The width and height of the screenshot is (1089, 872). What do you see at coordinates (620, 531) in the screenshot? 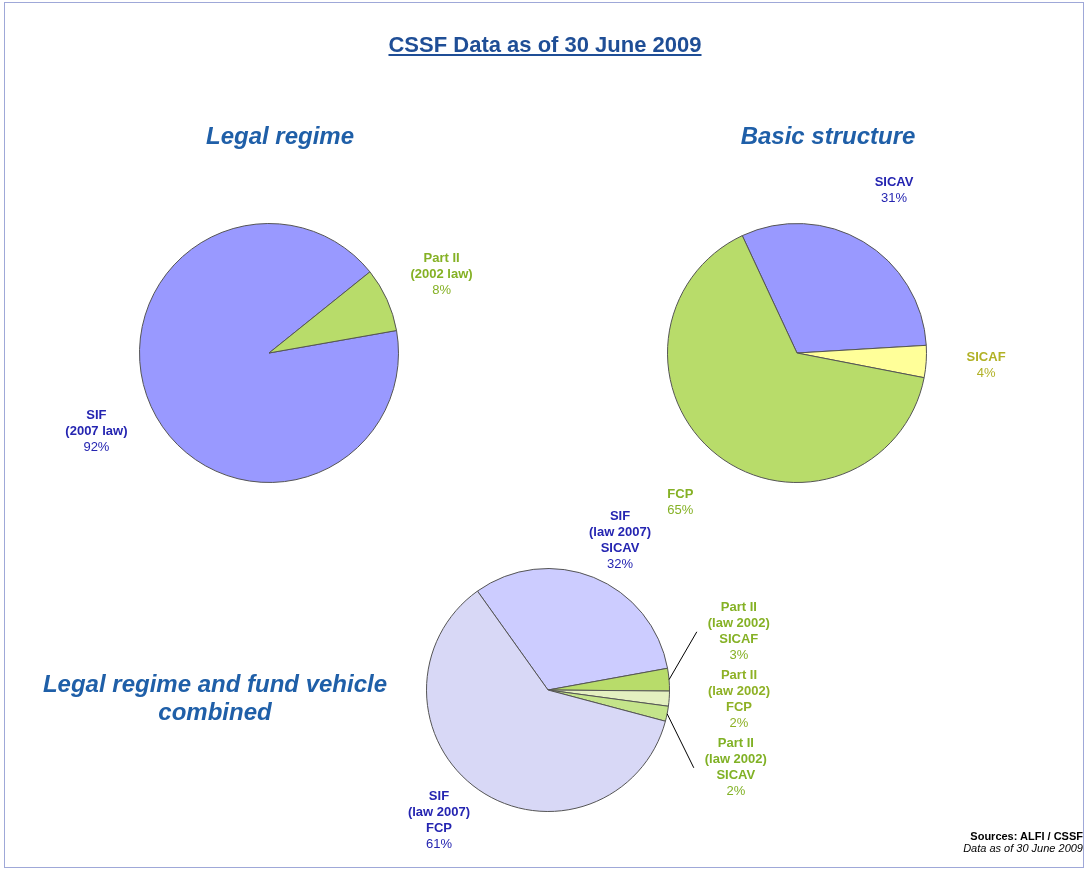
I see `slice-label: SIF (law 2007) SICAV` at bounding box center [620, 531].